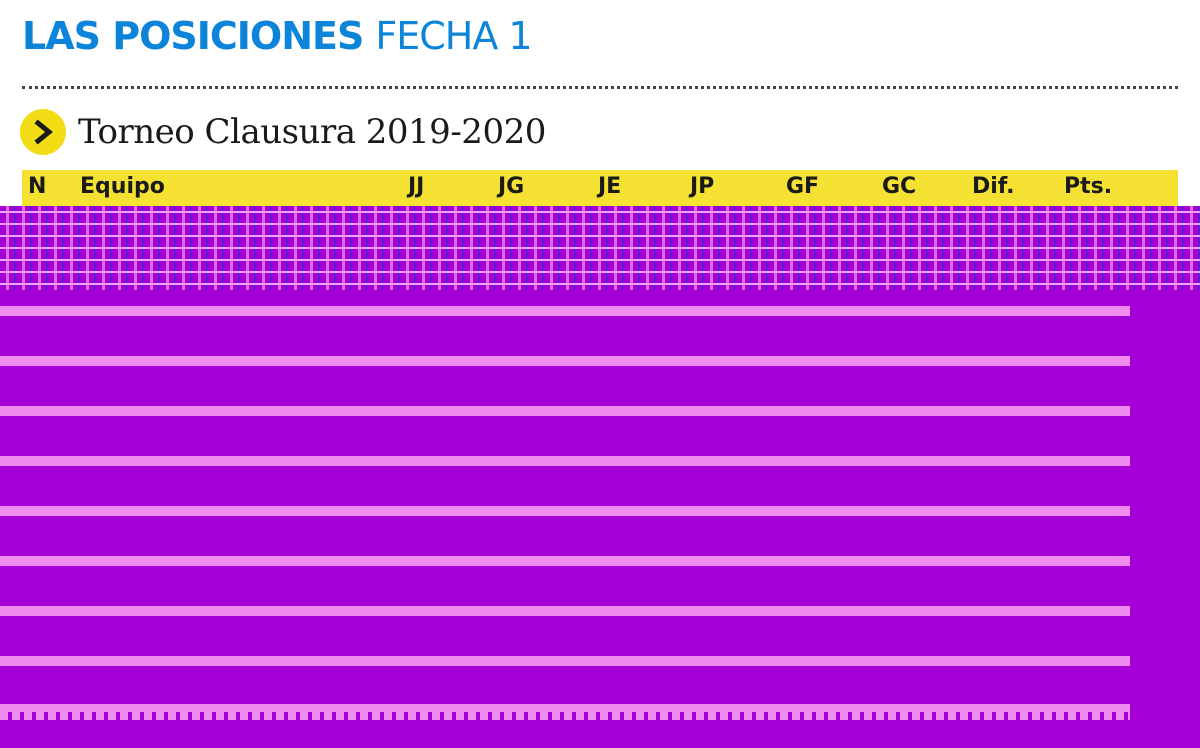 This screenshot has width=1200, height=748. I want to click on page-subtitle: FECHA 1, so click(453, 36).